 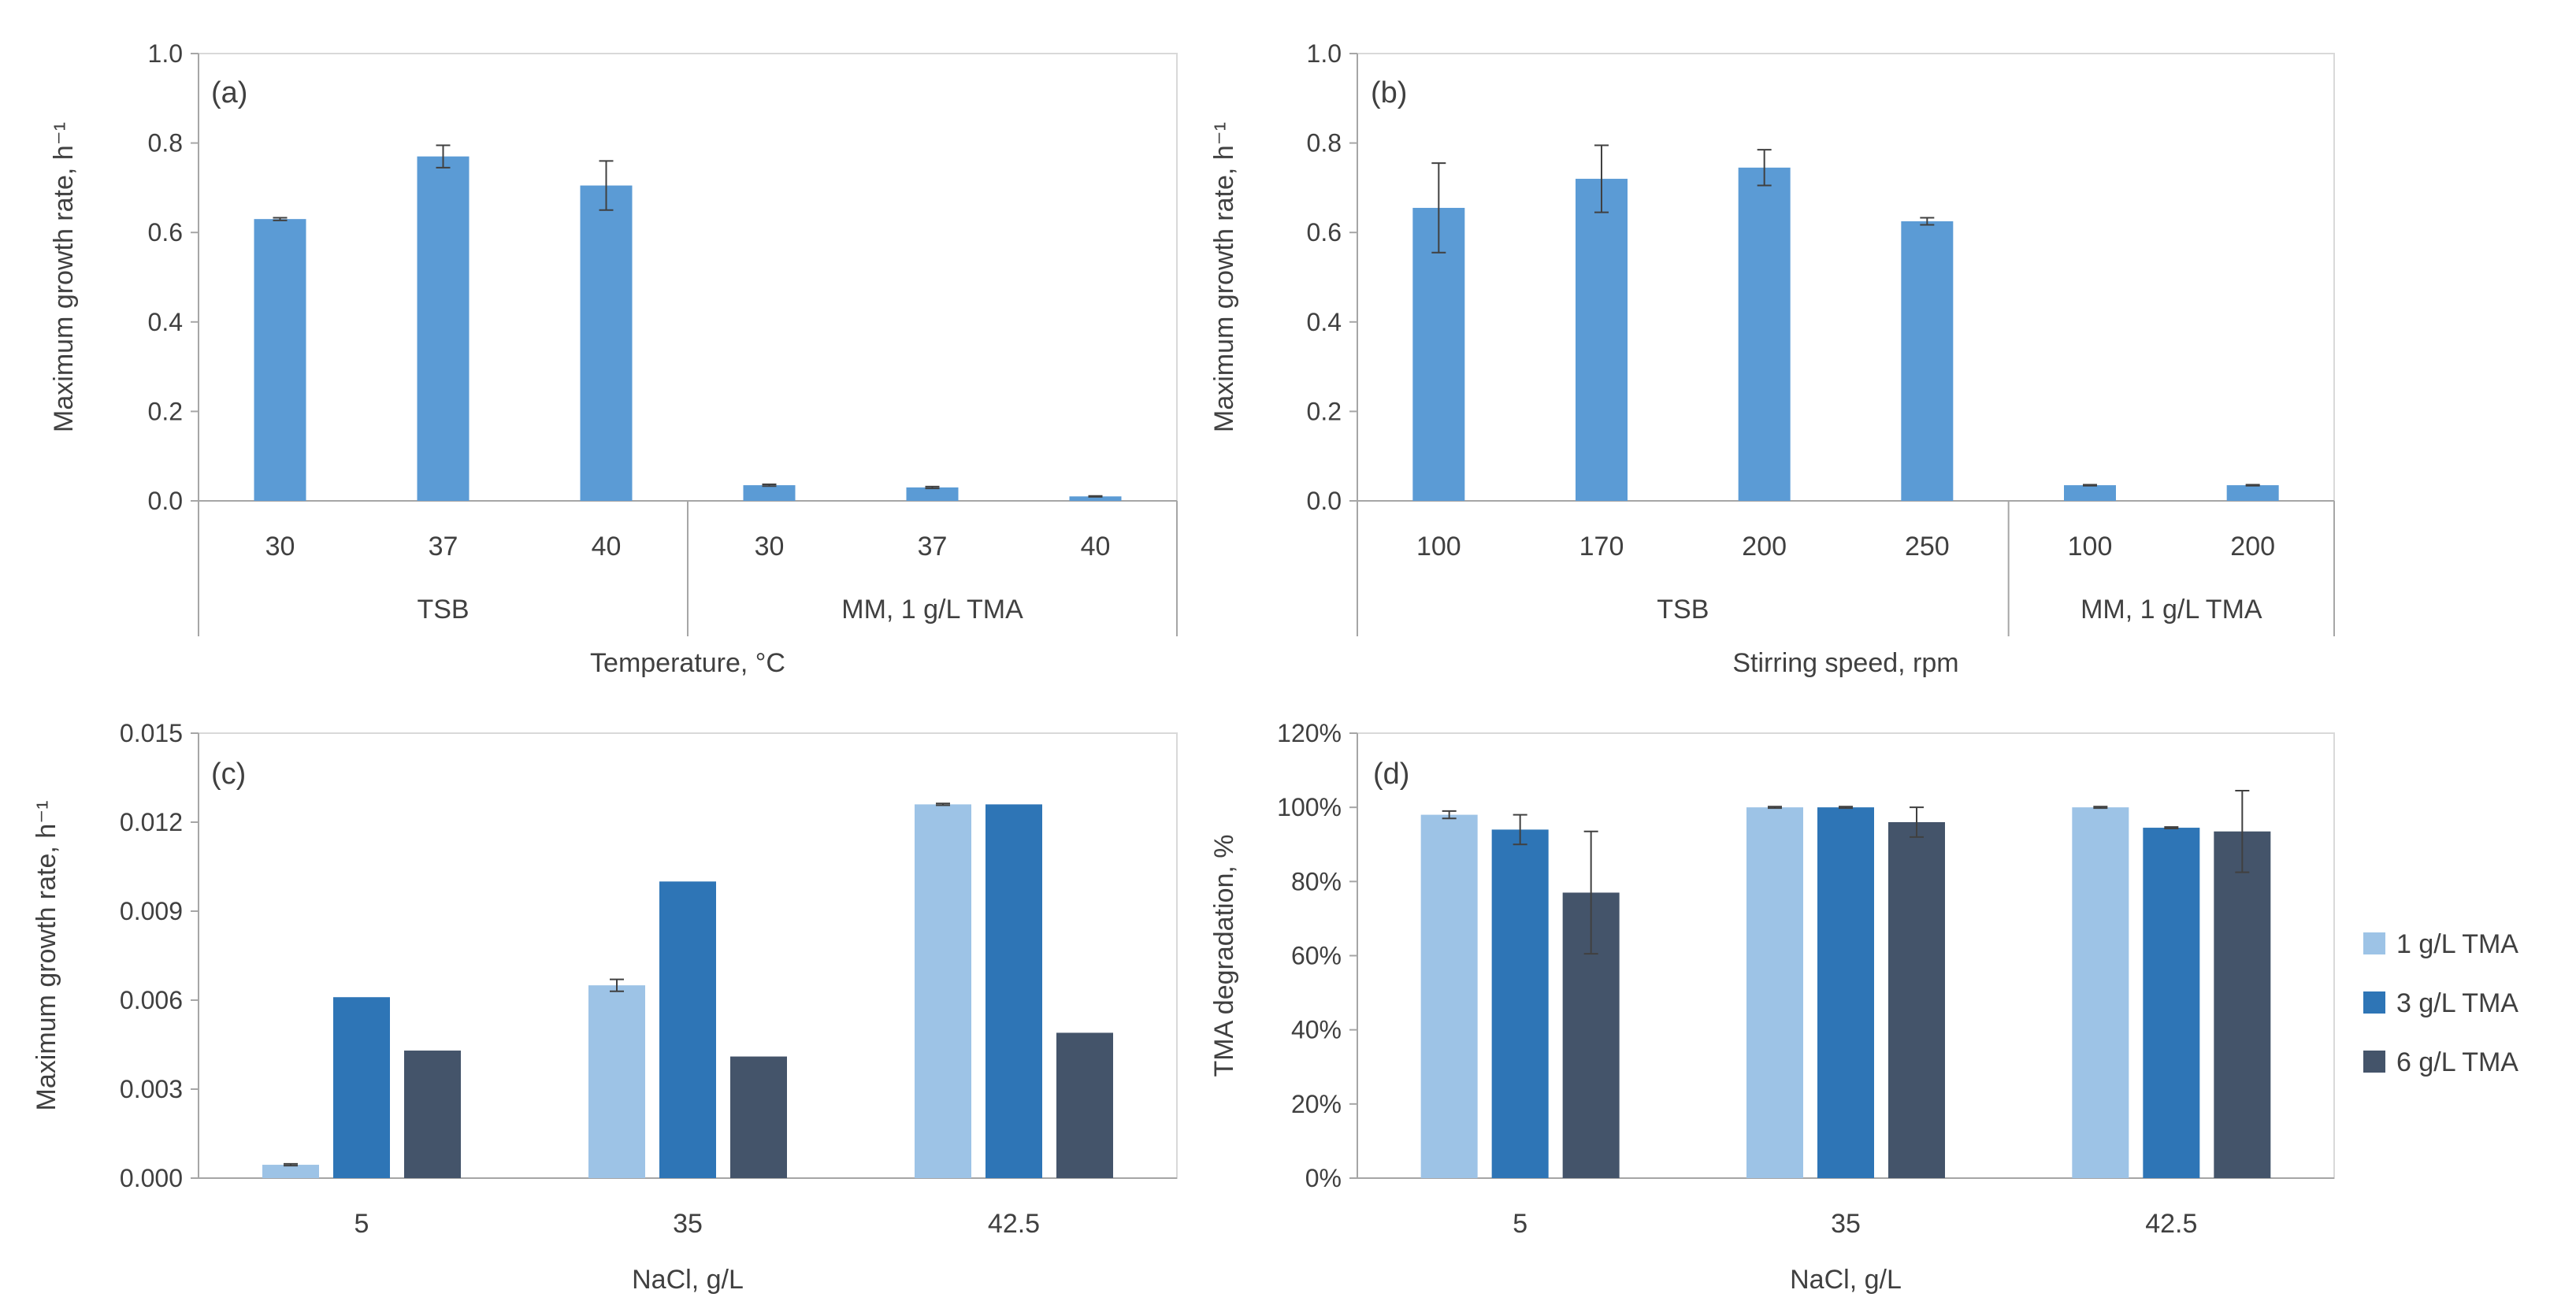 What do you see at coordinates (151, 1178) in the screenshot?
I see `y-tick-label: 0.000` at bounding box center [151, 1178].